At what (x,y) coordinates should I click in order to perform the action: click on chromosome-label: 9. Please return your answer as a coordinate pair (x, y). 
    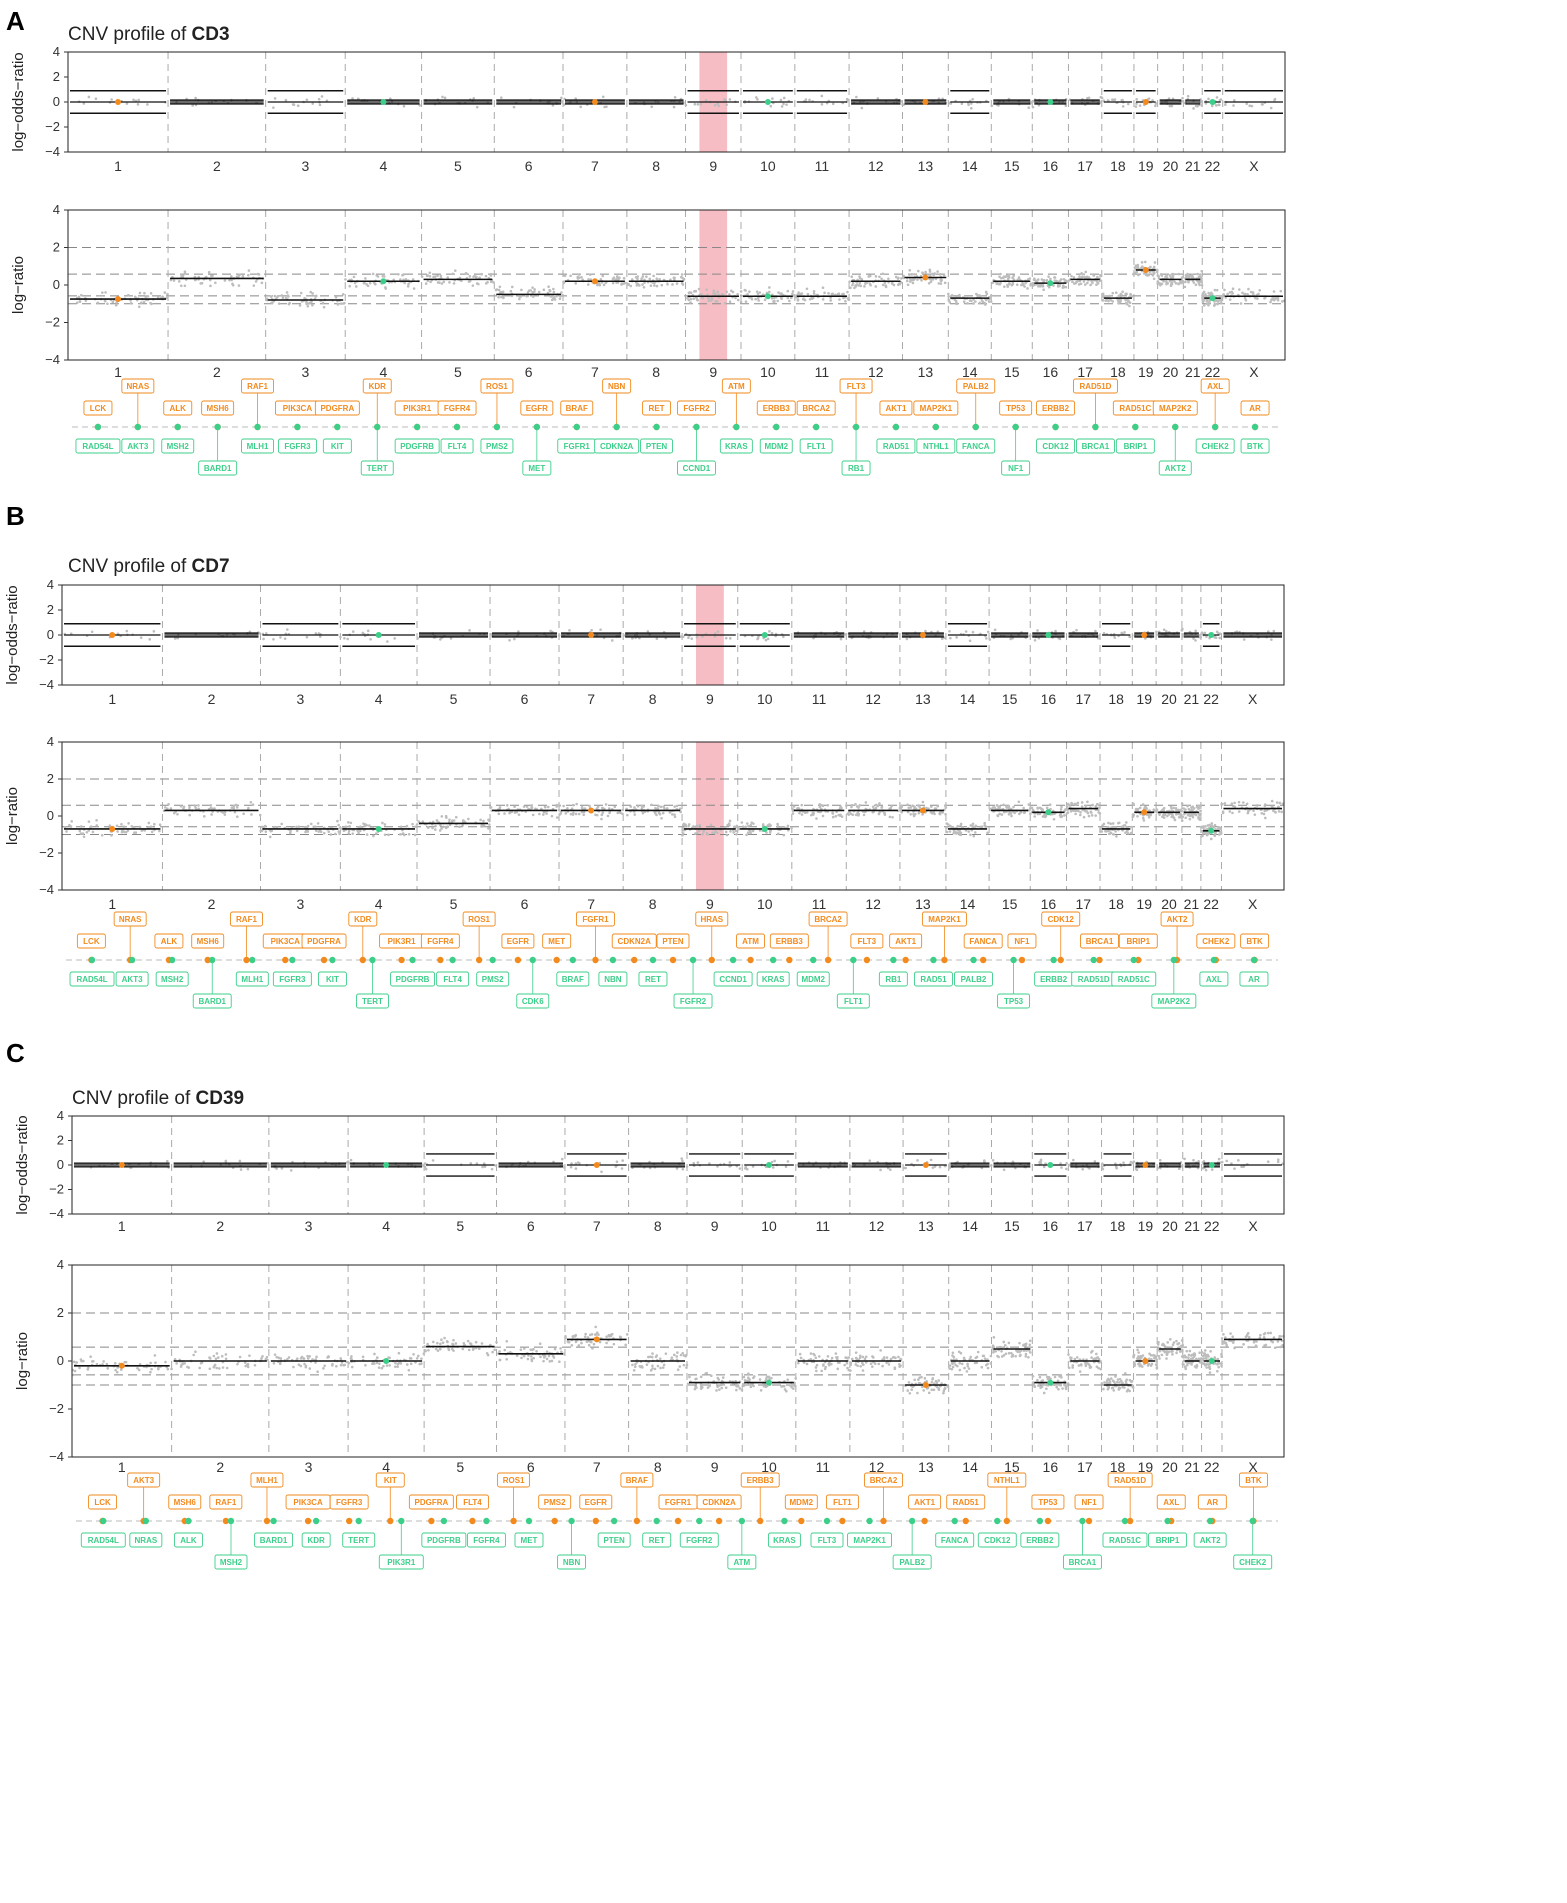
    Looking at the image, I should click on (713, 372).